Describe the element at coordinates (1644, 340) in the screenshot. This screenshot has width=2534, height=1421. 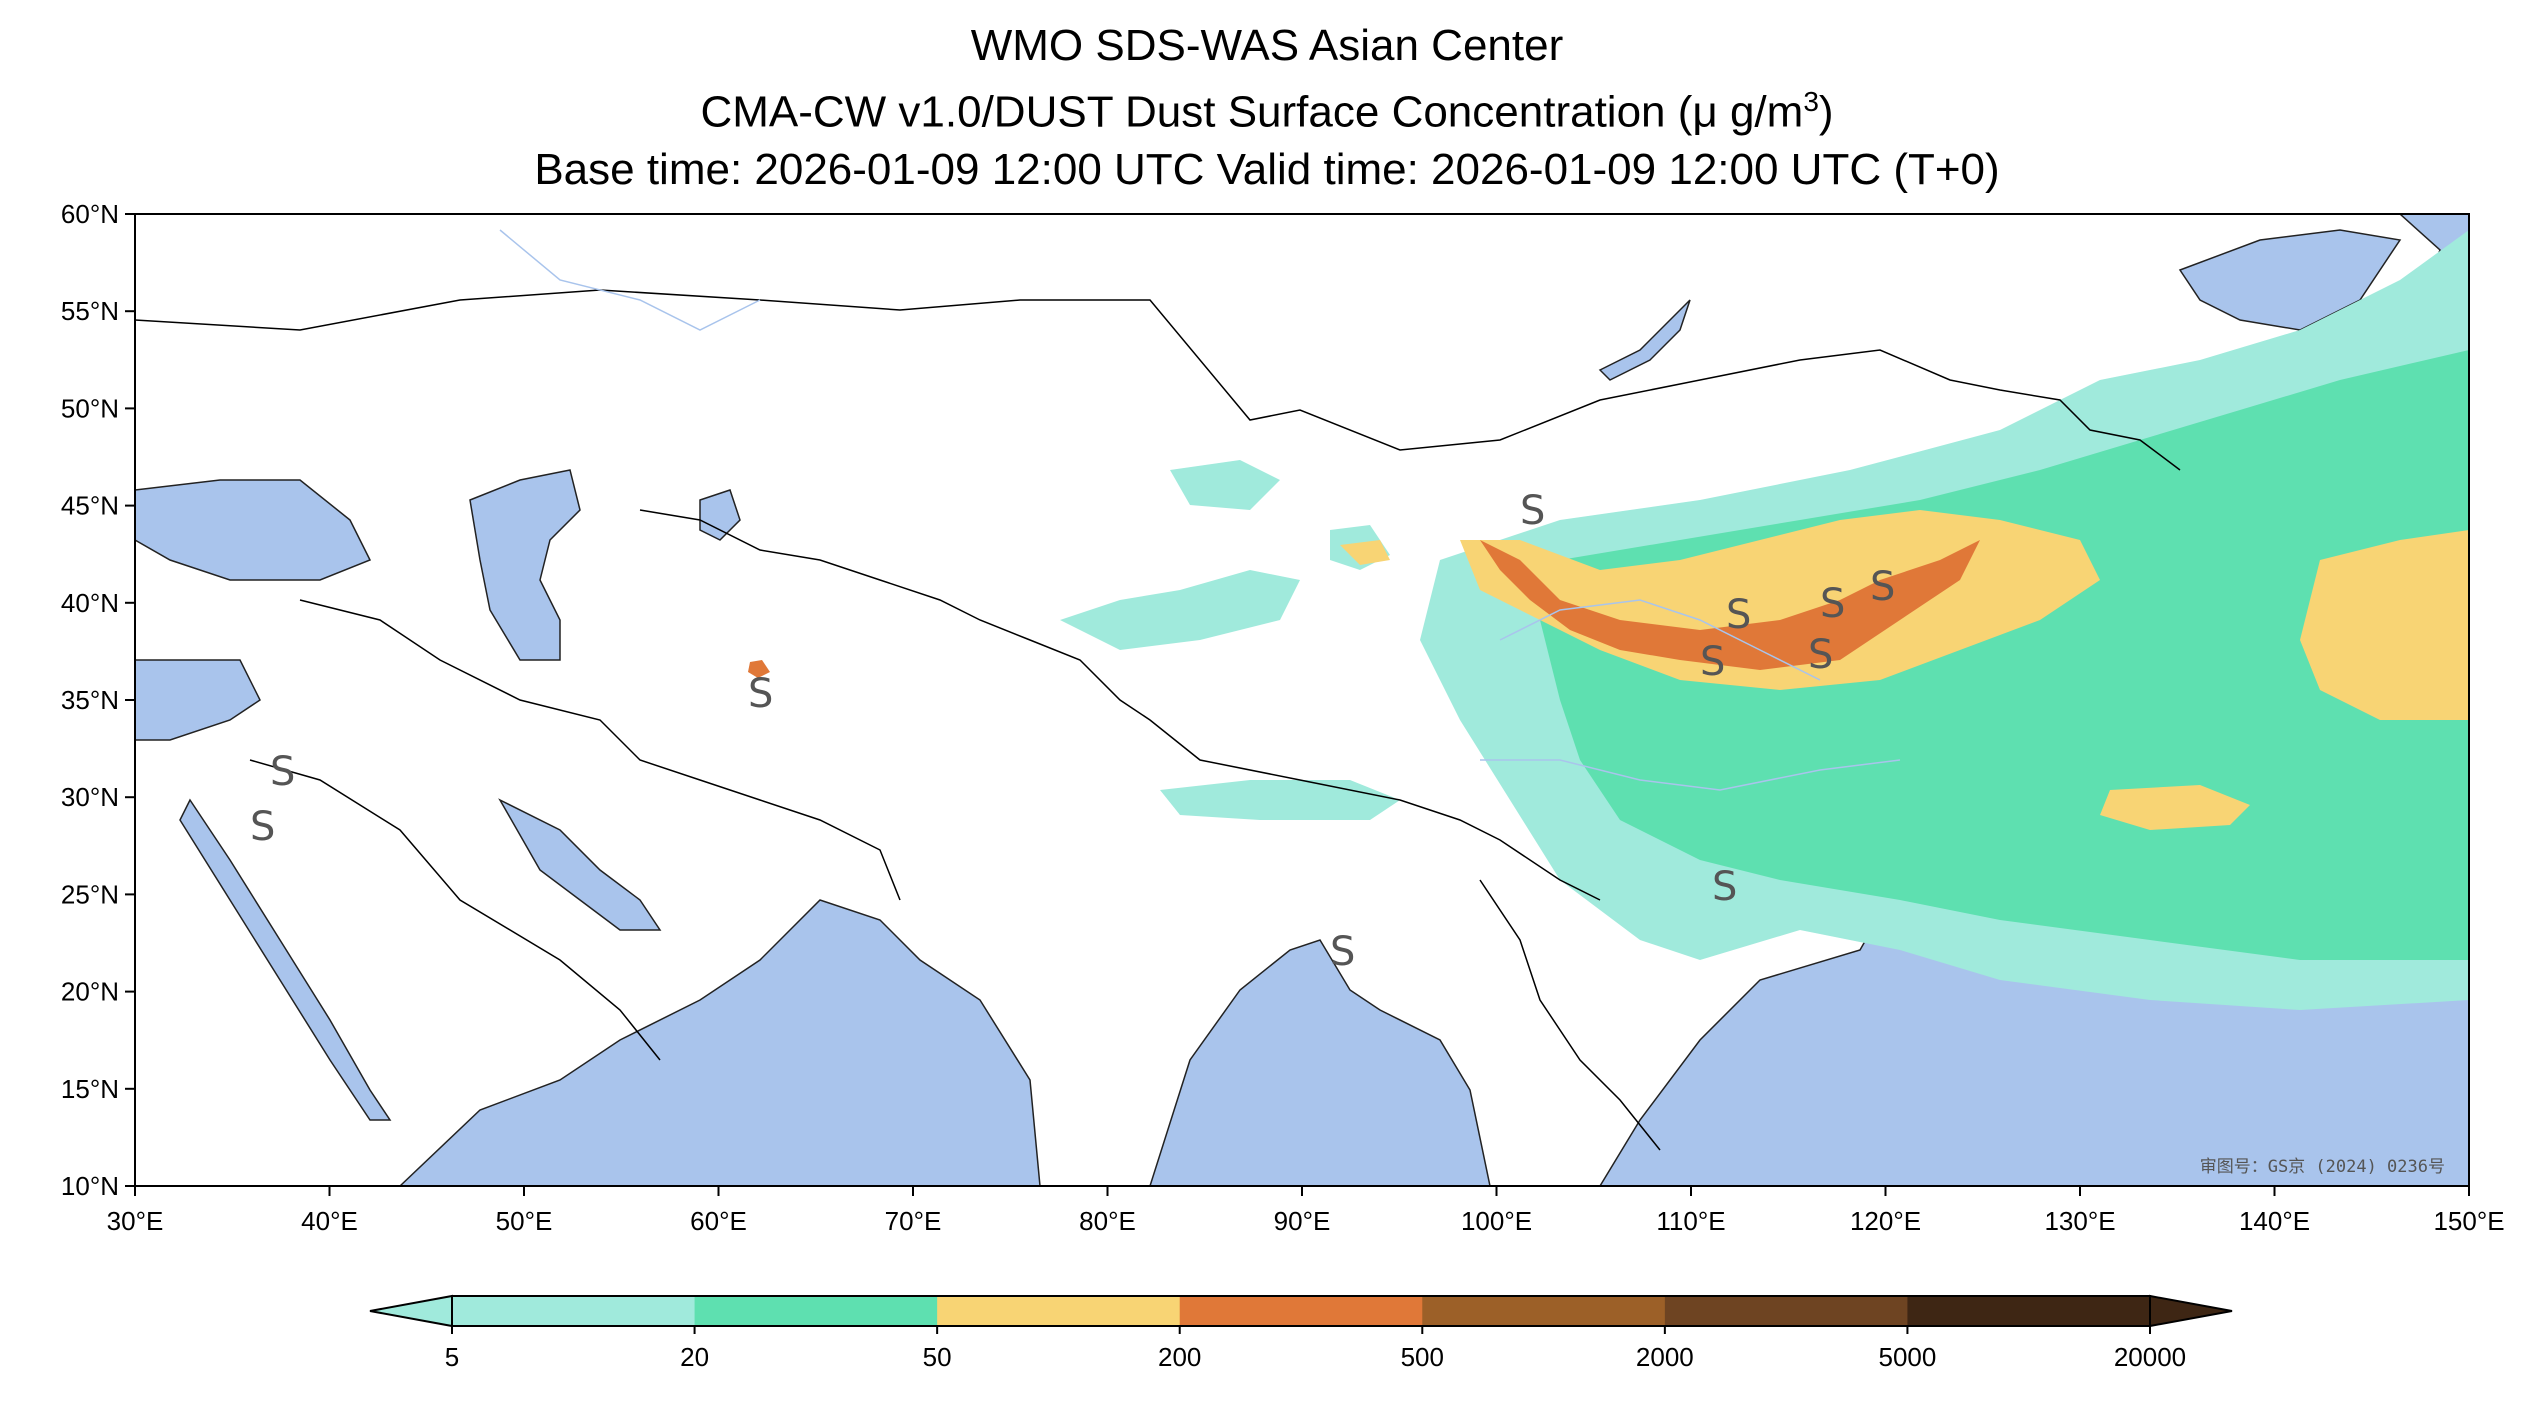
I see `lake-baikal` at that location.